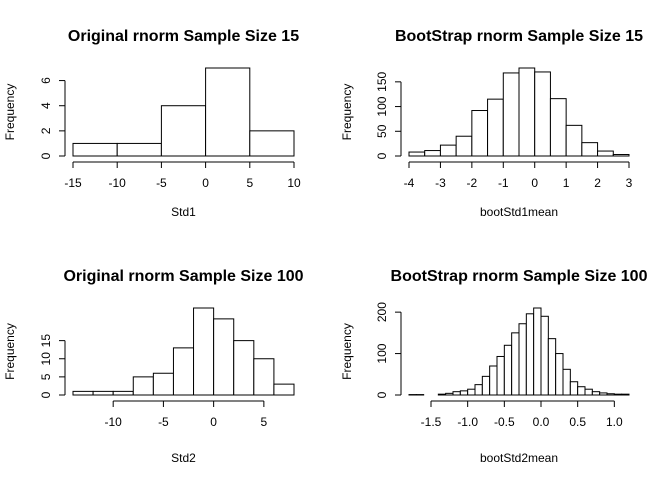  Describe the element at coordinates (382, 82) in the screenshot. I see `y-tick-label: 150` at that location.